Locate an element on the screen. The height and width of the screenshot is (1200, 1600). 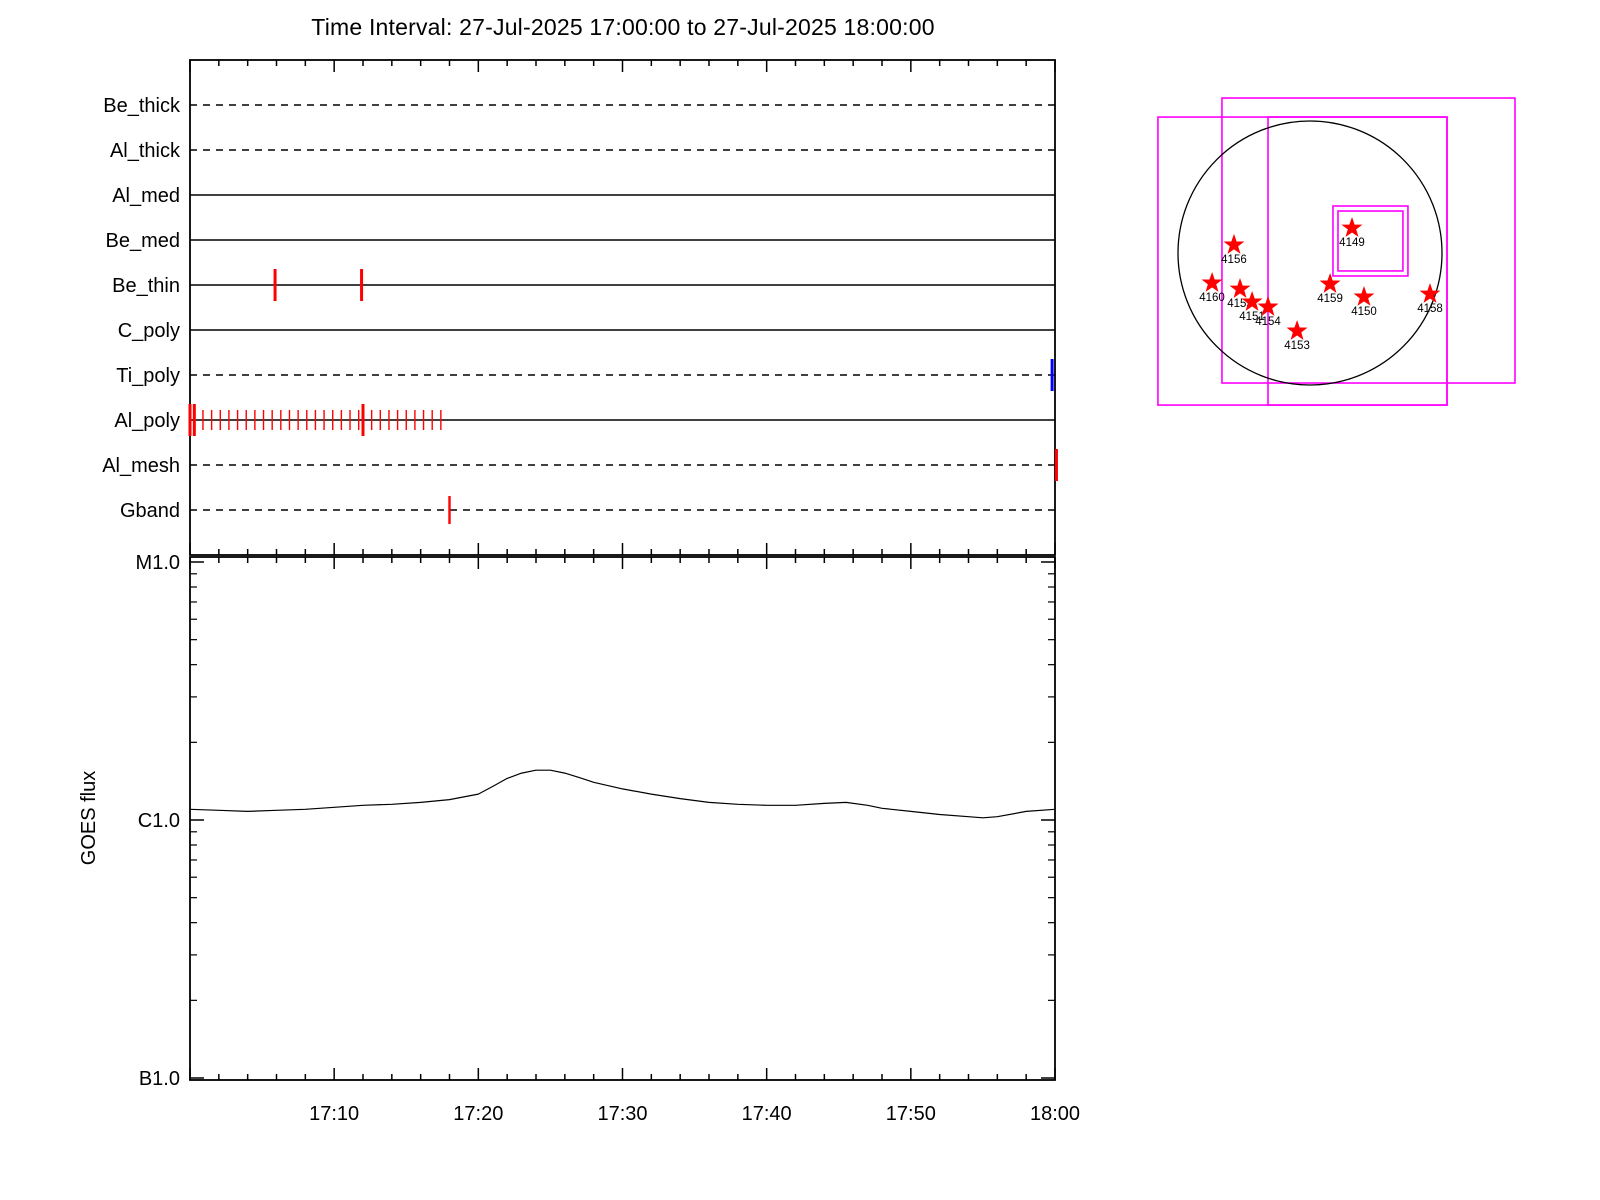
active-region-label: 4154 is located at coordinates (1268, 322).